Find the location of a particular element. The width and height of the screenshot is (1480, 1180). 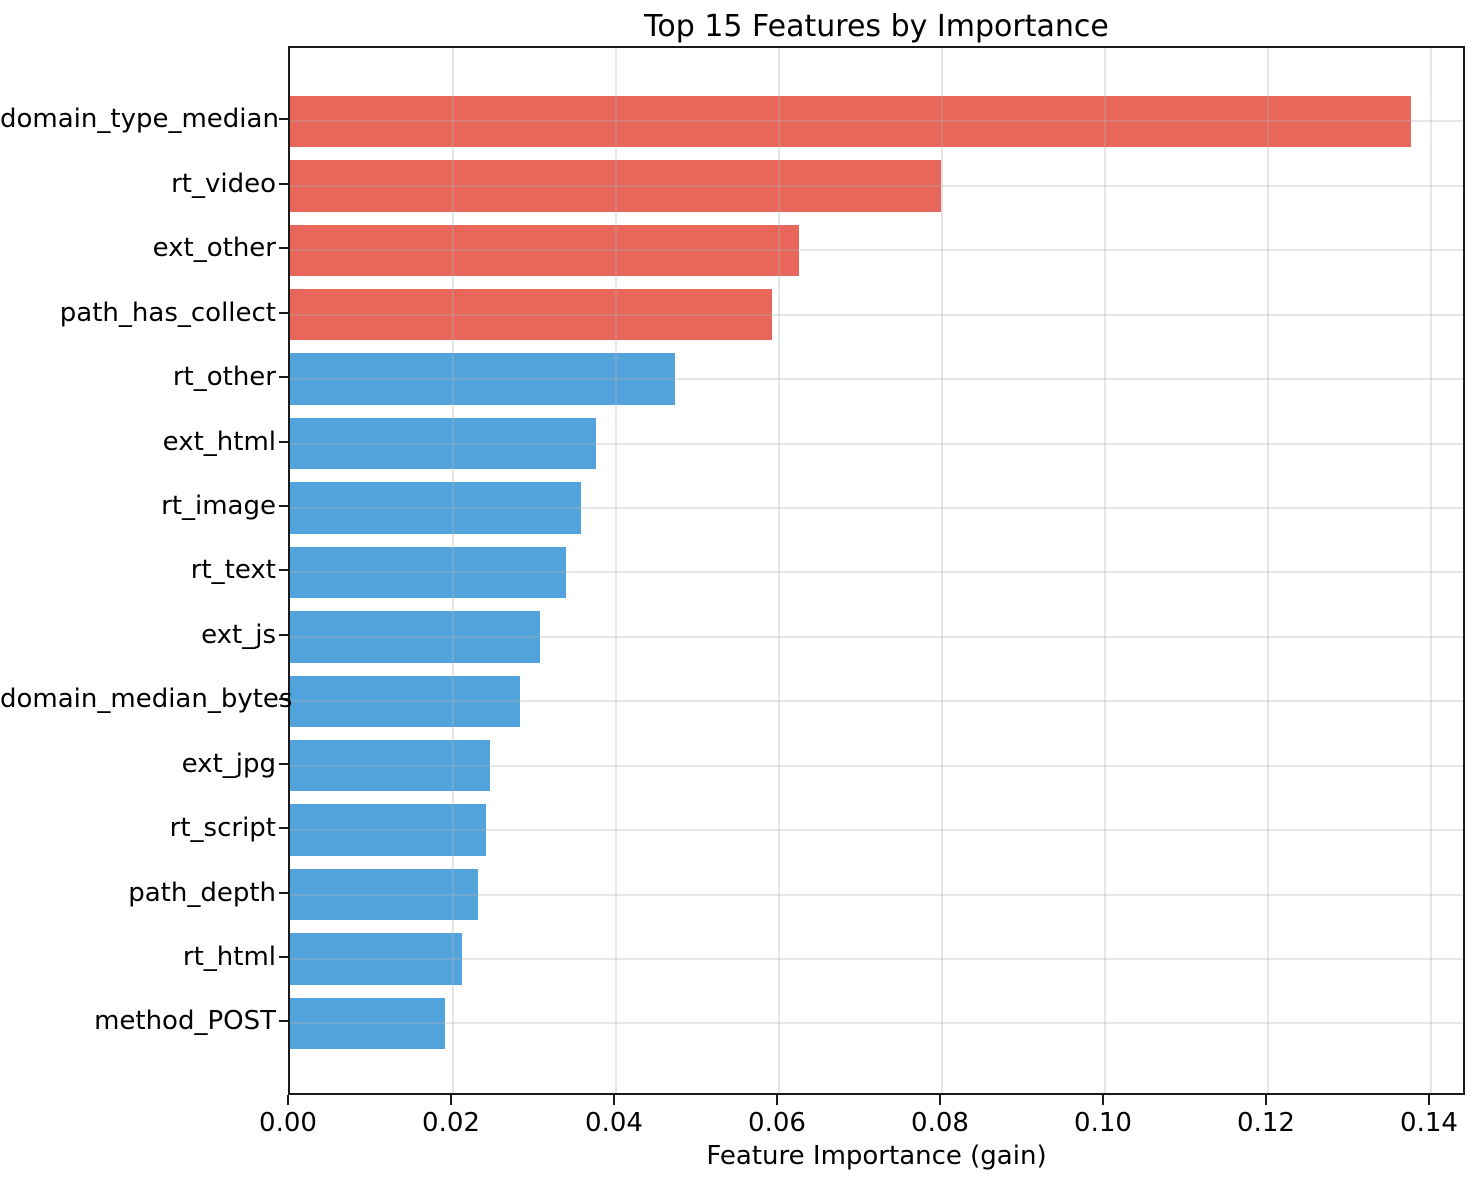

y-tick-label-rt_text: rt_text is located at coordinates (233, 570).